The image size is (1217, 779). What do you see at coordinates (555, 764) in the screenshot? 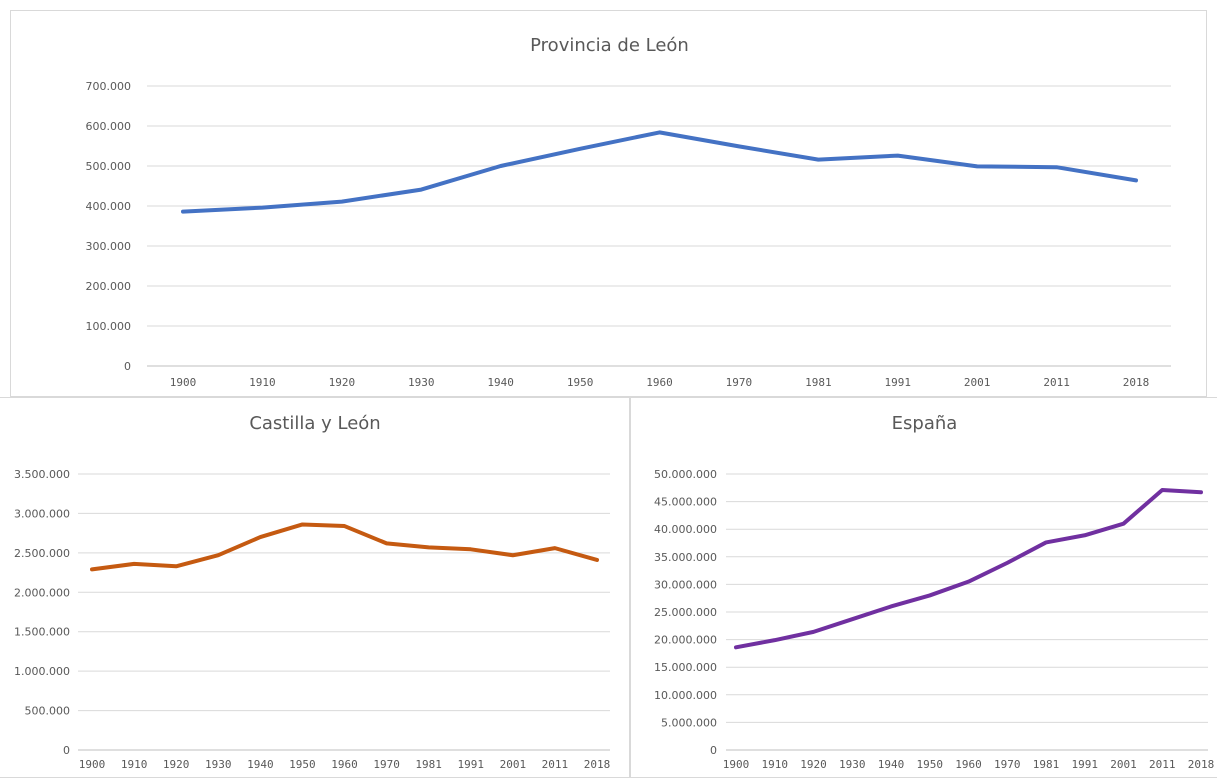
I see `castilla-leon-x-tick-label: 2011` at bounding box center [555, 764].